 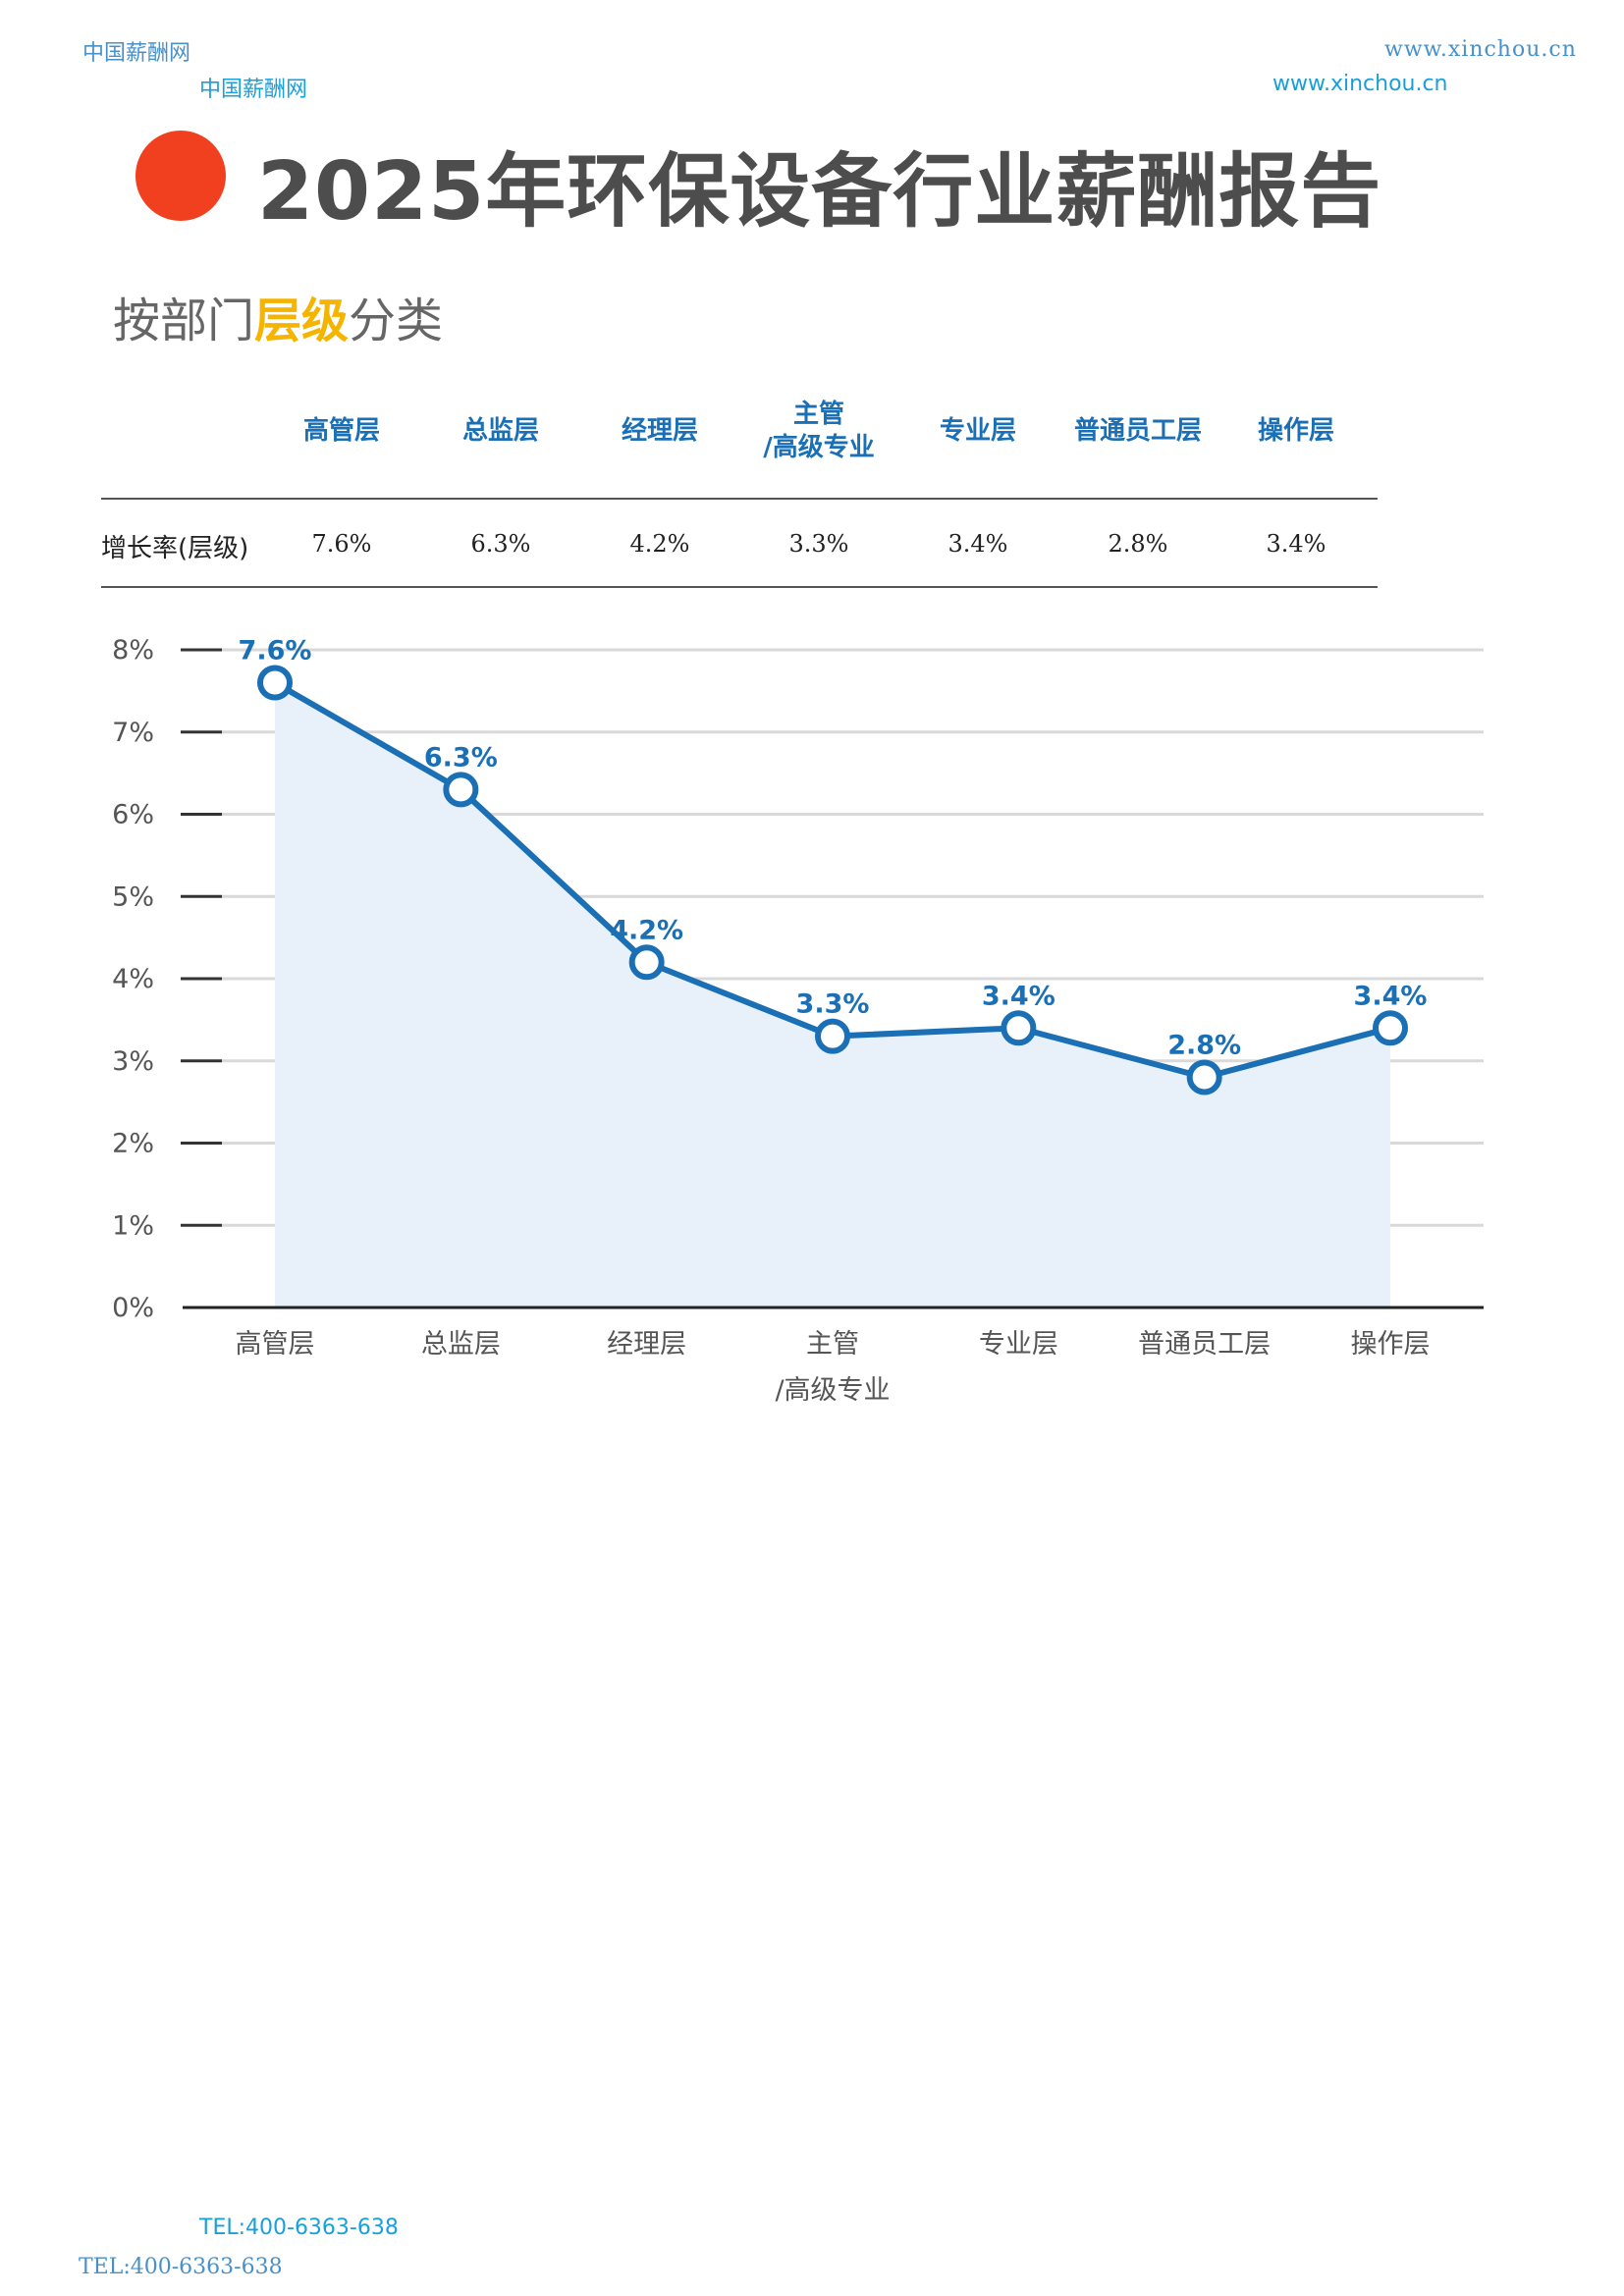 What do you see at coordinates (184, 321) in the screenshot?
I see `subtitle-prefix: 按部门` at bounding box center [184, 321].